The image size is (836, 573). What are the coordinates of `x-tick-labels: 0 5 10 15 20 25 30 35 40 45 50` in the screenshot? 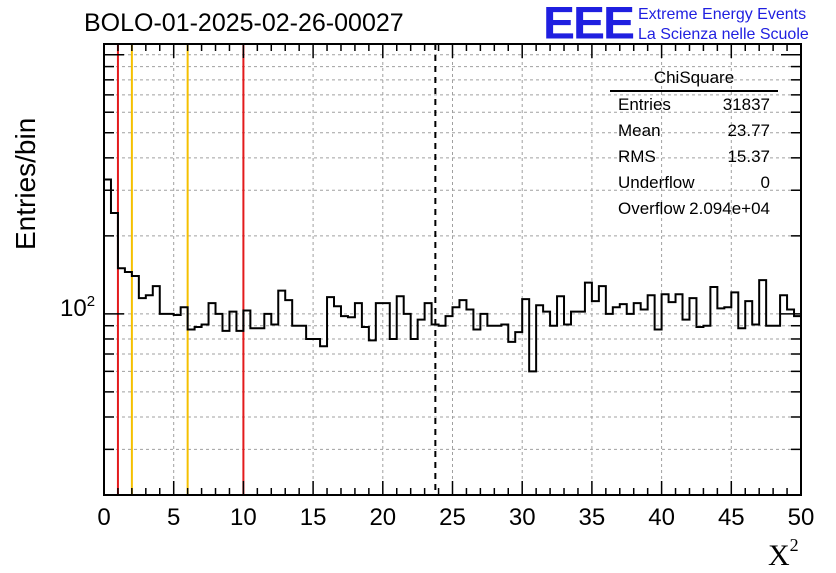 It's located at (455, 517).